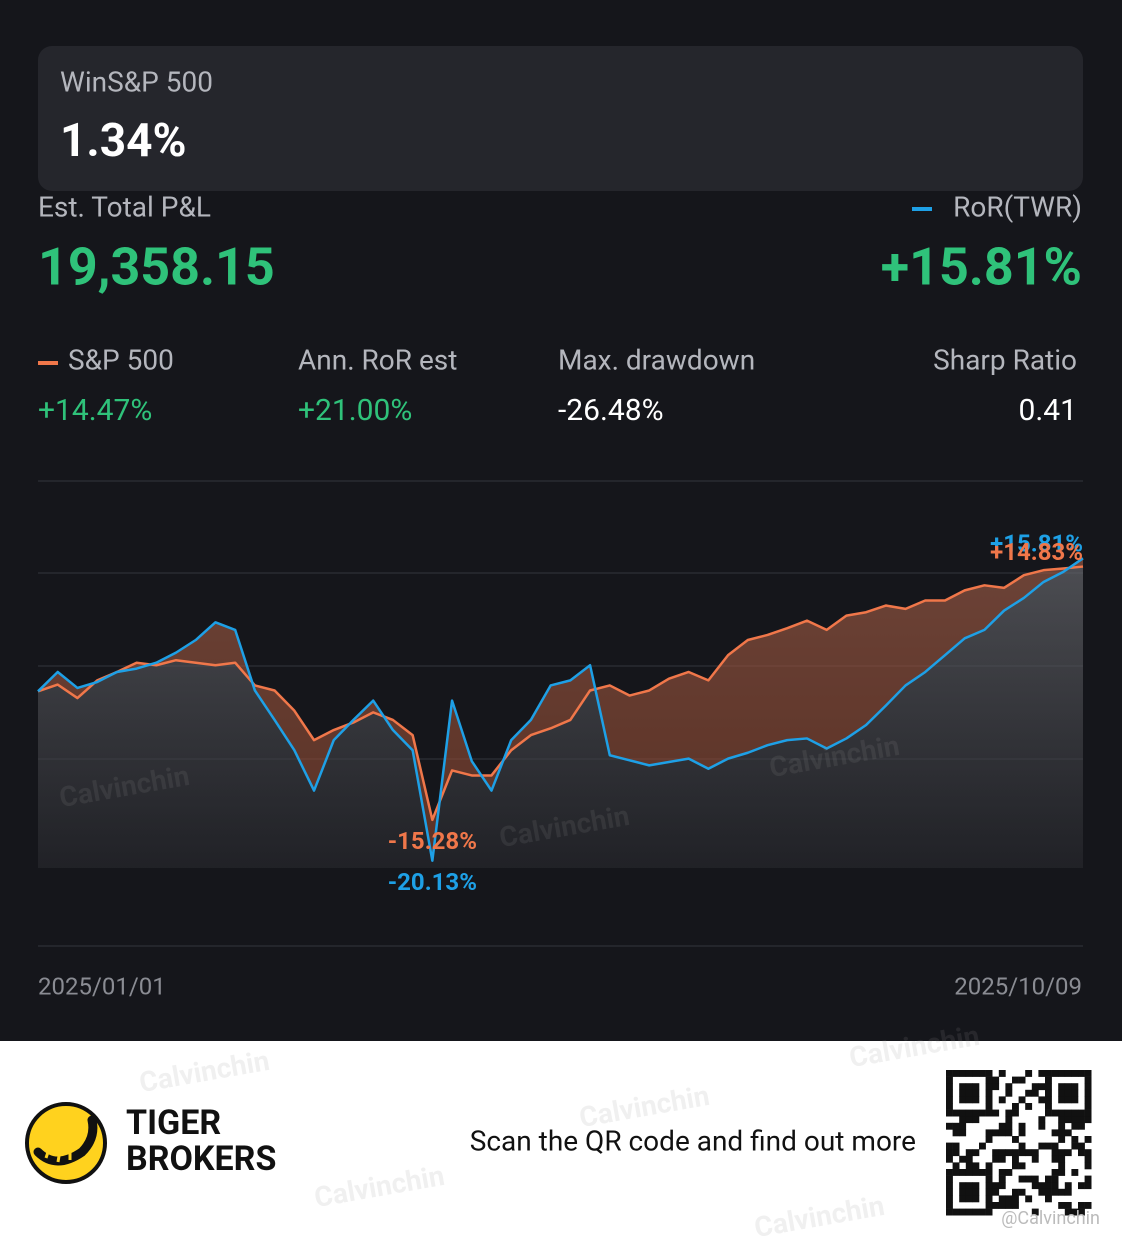 This screenshot has height=1245, width=1122. What do you see at coordinates (1036, 544) in the screenshot?
I see `value-label: +15.81%` at bounding box center [1036, 544].